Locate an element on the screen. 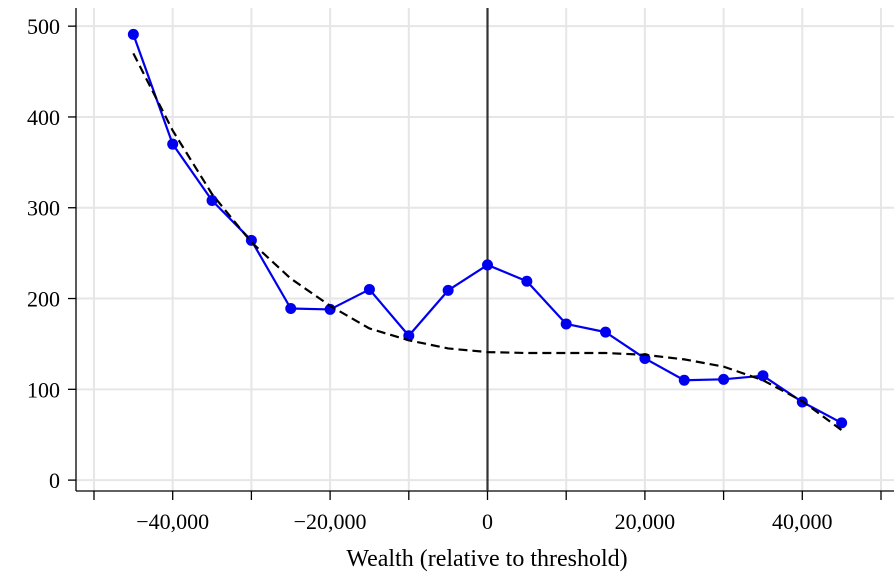 The height and width of the screenshot is (577, 896). y-tick-label: 400 is located at coordinates (43, 117).